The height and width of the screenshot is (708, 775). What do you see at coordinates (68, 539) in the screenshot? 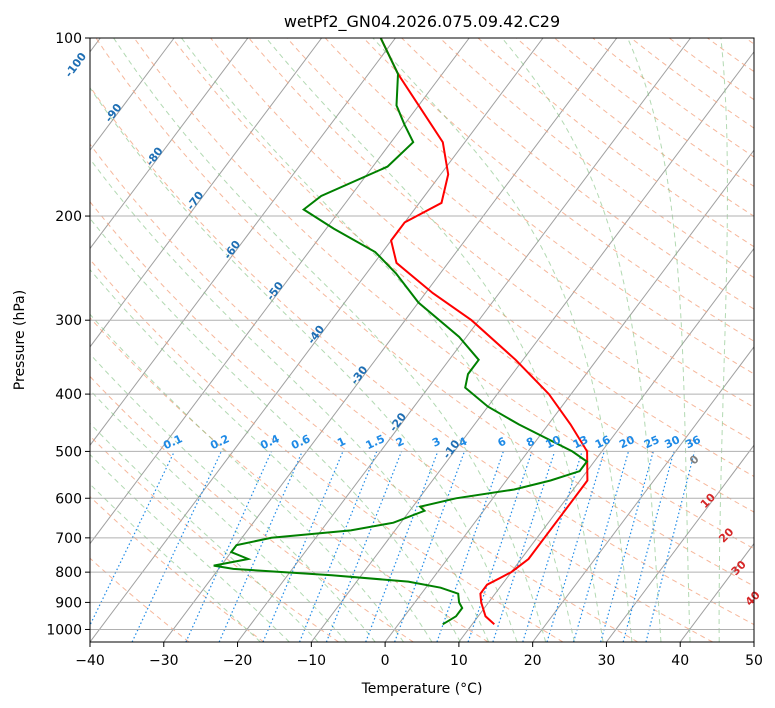
I see `y-tick-label: 700` at bounding box center [68, 539].